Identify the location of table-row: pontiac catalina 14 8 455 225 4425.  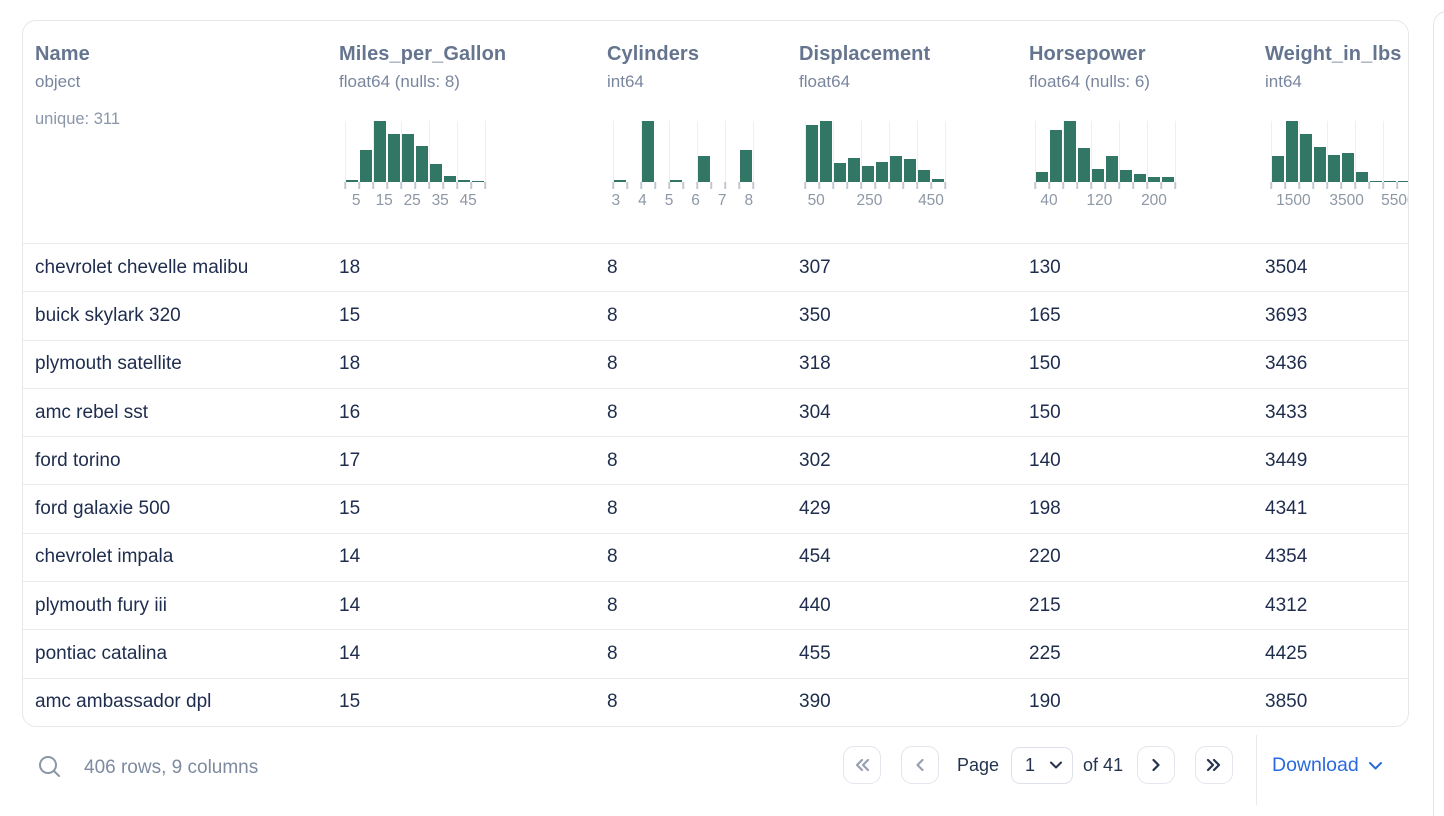
(715, 653).